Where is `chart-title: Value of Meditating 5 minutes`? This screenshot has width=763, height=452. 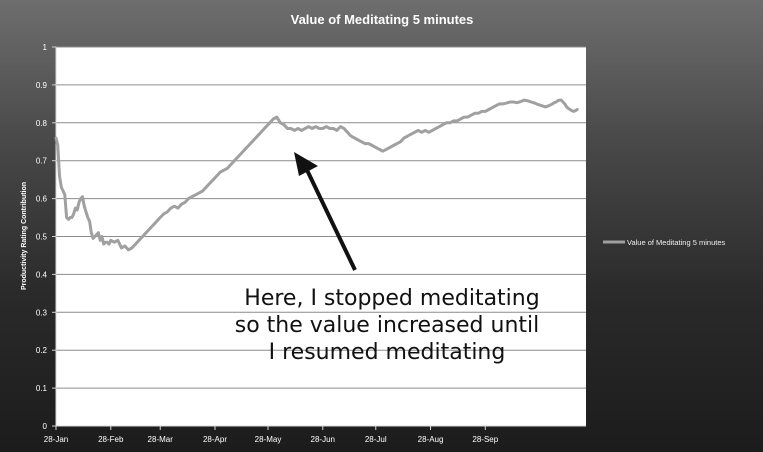 chart-title: Value of Meditating 5 minutes is located at coordinates (382, 19).